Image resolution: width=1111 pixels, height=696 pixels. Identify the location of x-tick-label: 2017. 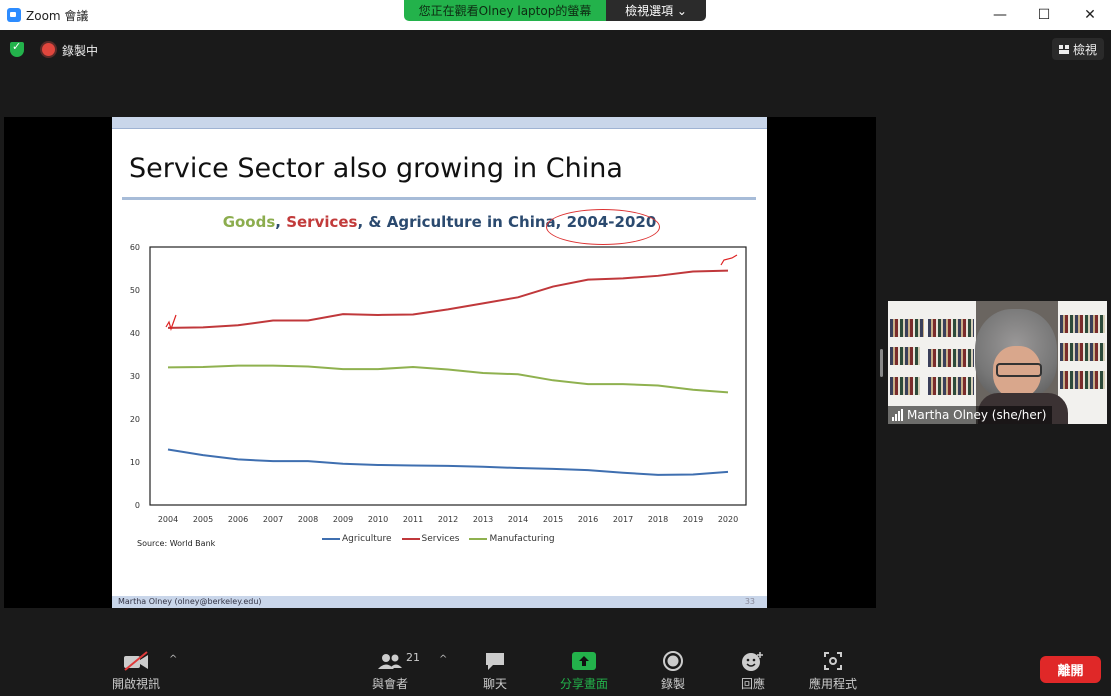
(623, 519).